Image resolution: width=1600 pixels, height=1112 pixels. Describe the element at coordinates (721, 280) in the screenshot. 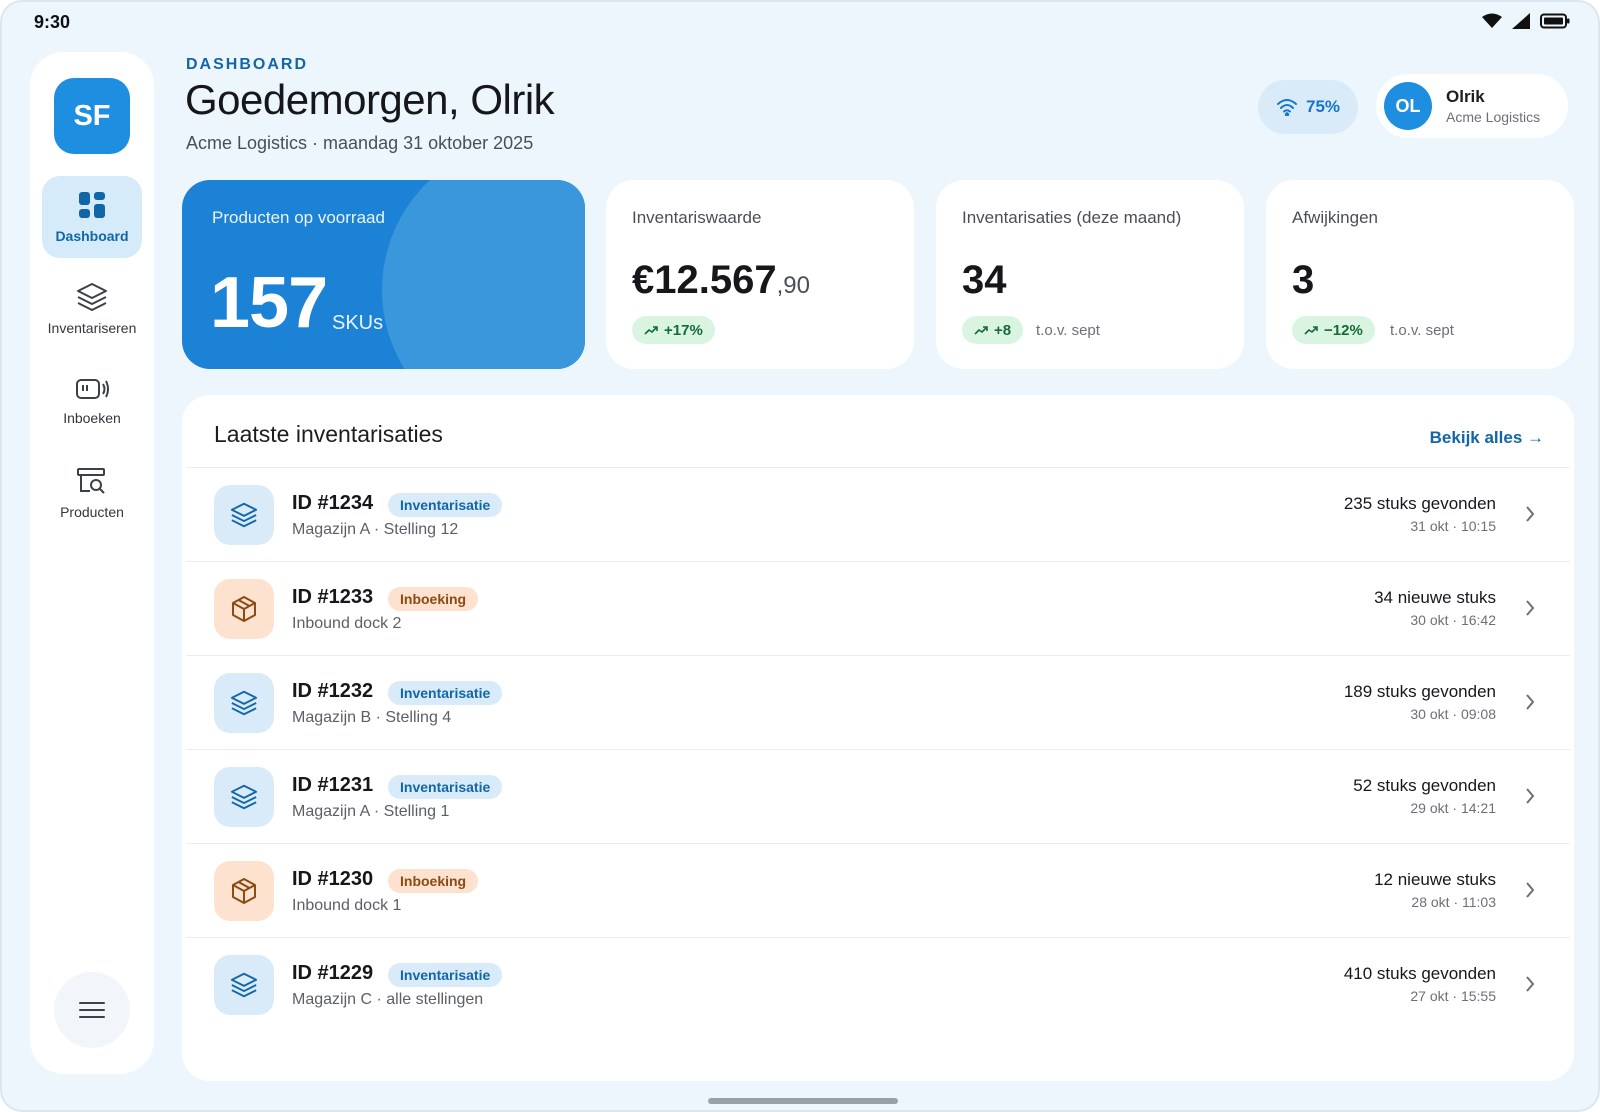

I see `kpi-value: €12.567,90` at that location.